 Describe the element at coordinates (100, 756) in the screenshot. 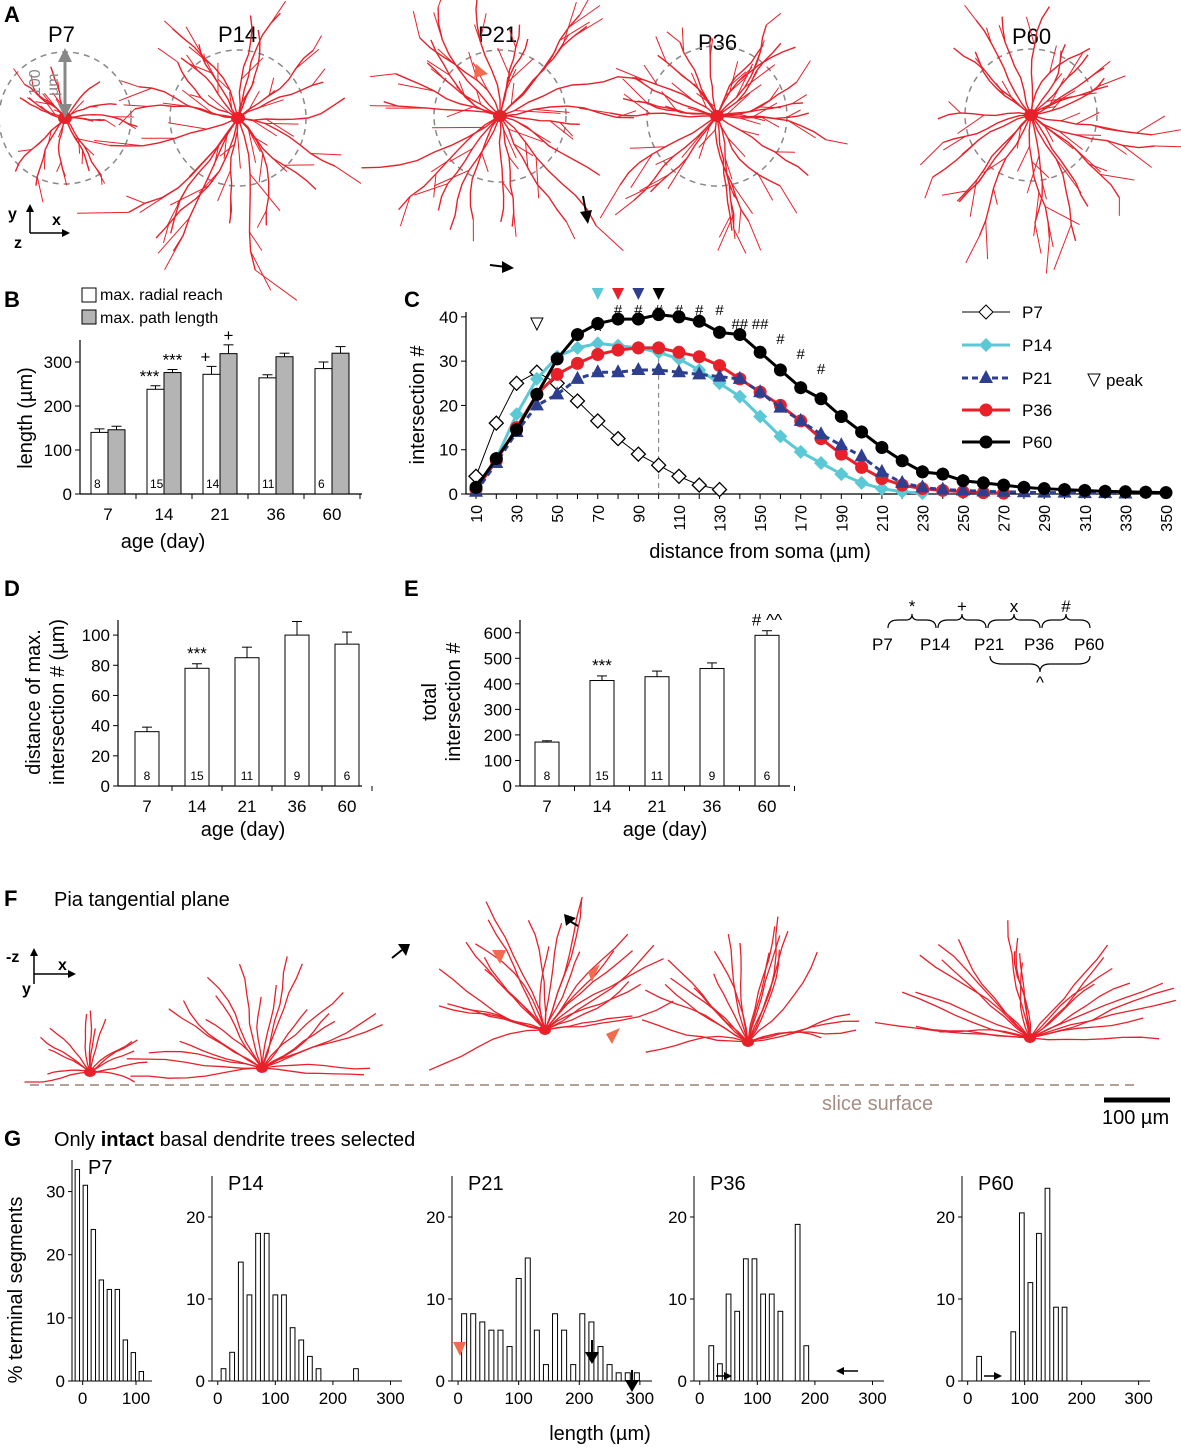

I see `d-ytick-label: 20` at that location.